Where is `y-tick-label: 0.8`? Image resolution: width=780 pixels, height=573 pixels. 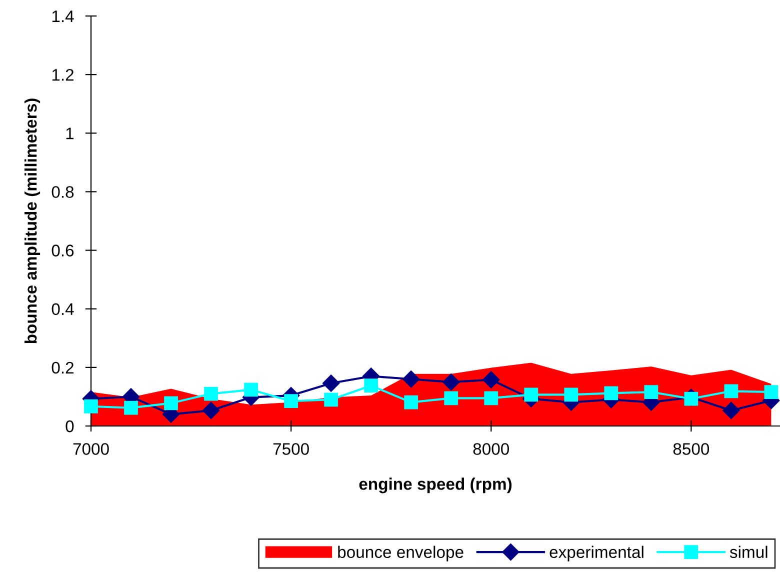 y-tick-label: 0.8 is located at coordinates (63, 192).